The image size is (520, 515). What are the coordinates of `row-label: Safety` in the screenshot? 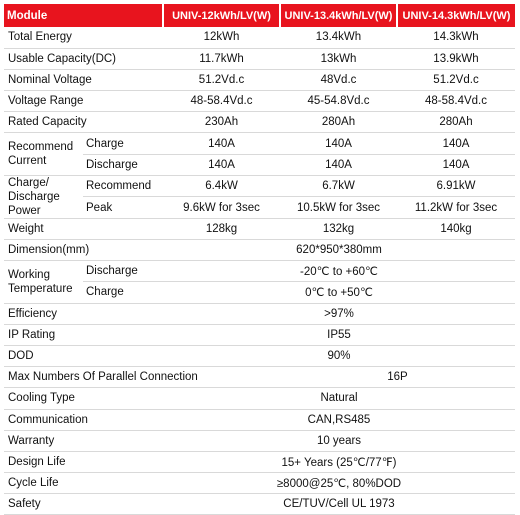 It's located at (83, 504).